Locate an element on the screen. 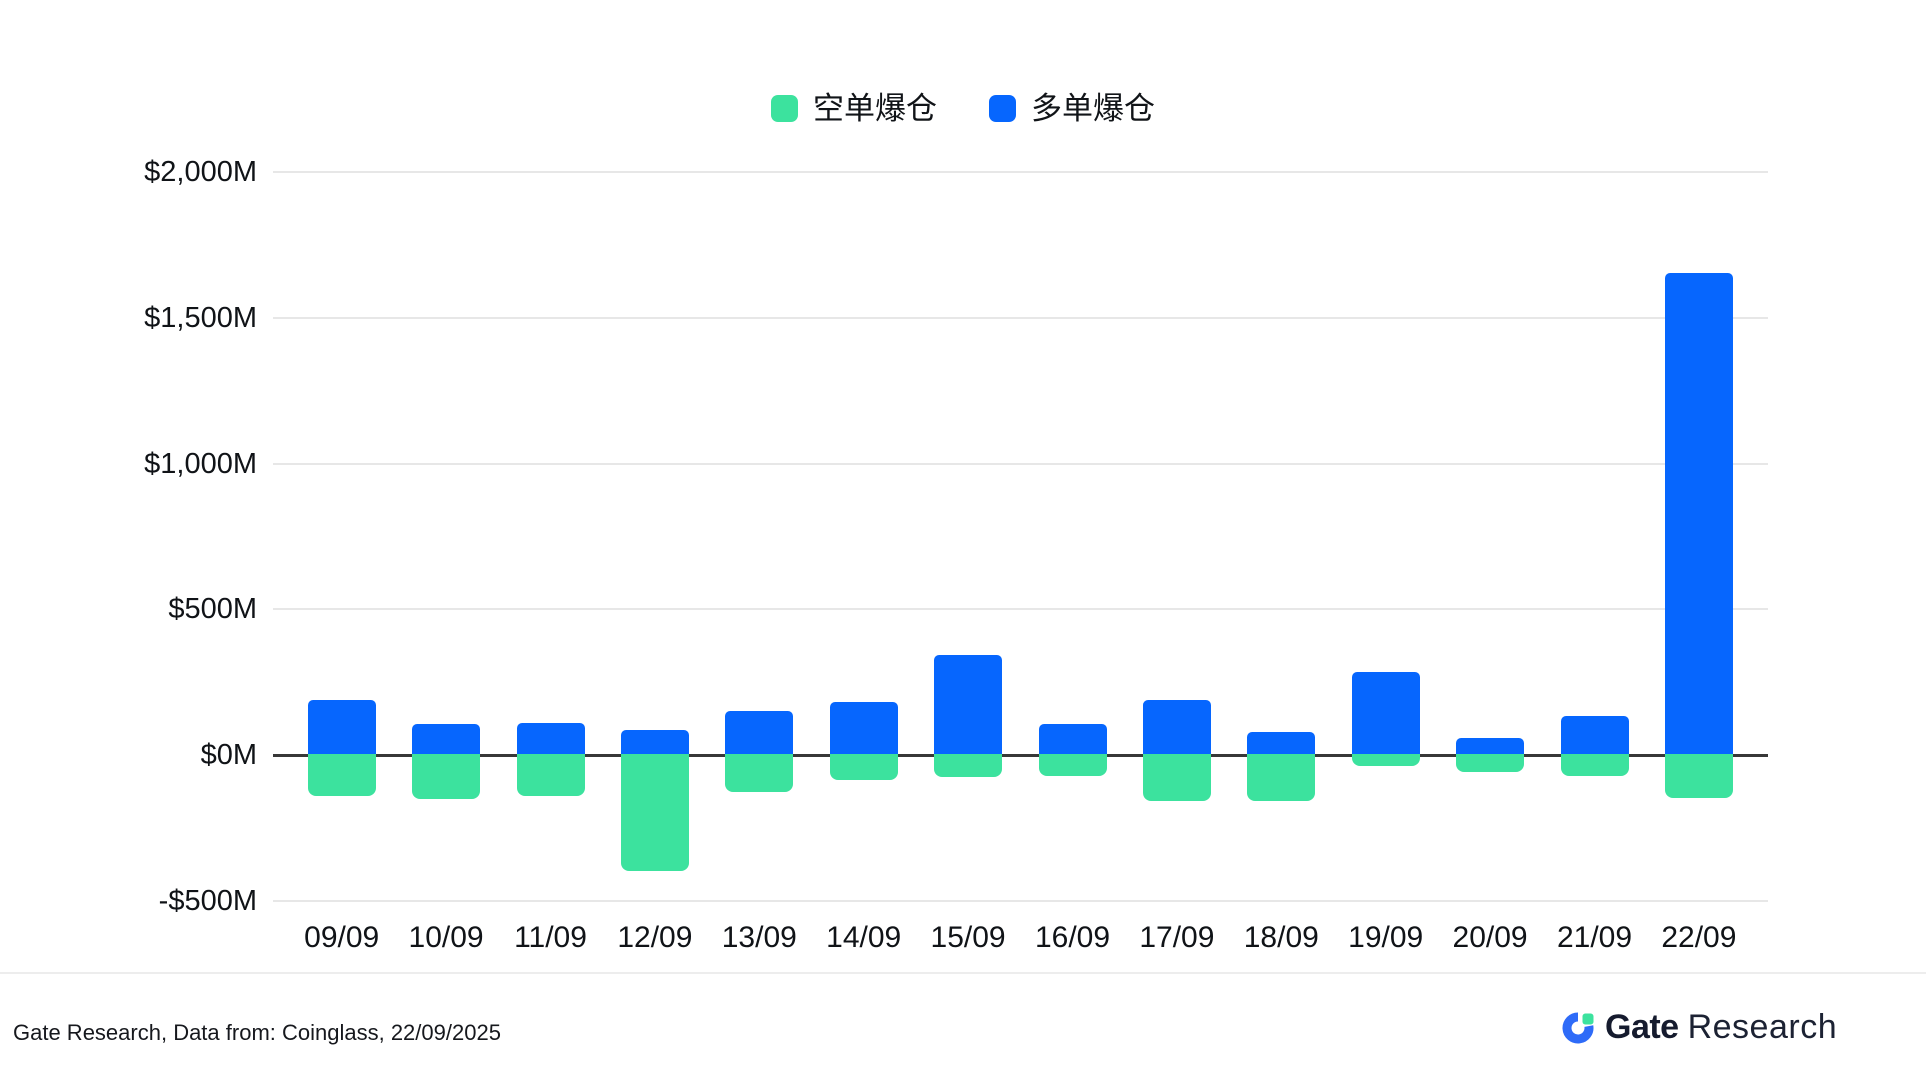  y-axis-tick-label: $1,000M is located at coordinates (200, 463).